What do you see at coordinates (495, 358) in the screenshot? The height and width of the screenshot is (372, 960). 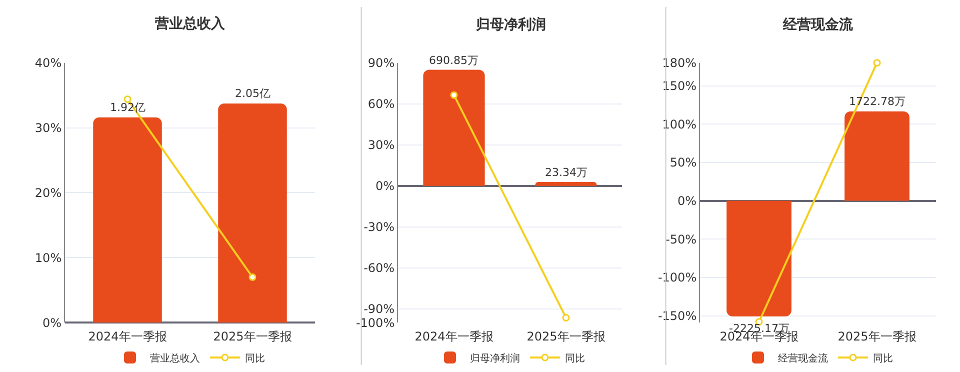 I see `legend-label: 归母净利润` at bounding box center [495, 358].